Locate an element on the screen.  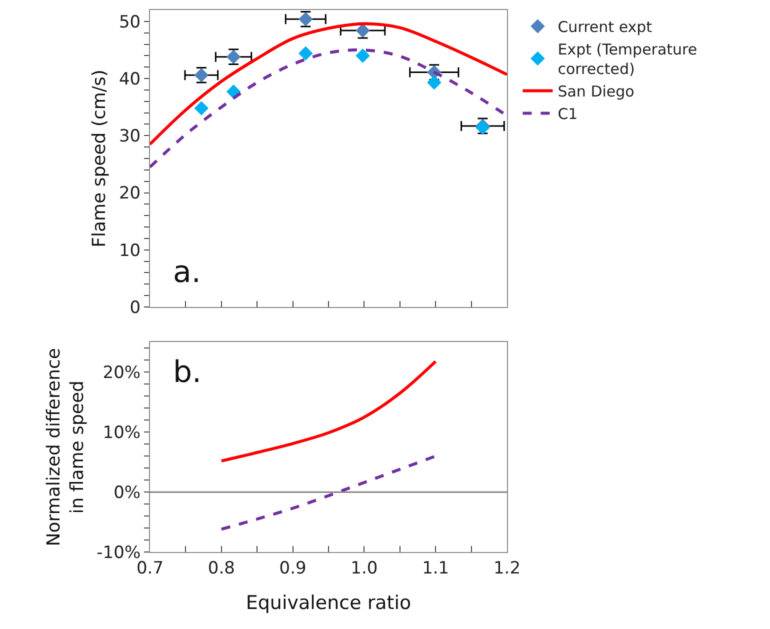
legend-label: San Diego is located at coordinates (596, 91).